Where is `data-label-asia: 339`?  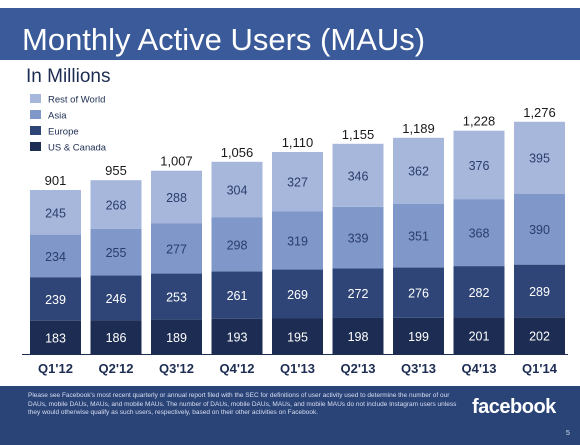
data-label-asia: 339 is located at coordinates (358, 239).